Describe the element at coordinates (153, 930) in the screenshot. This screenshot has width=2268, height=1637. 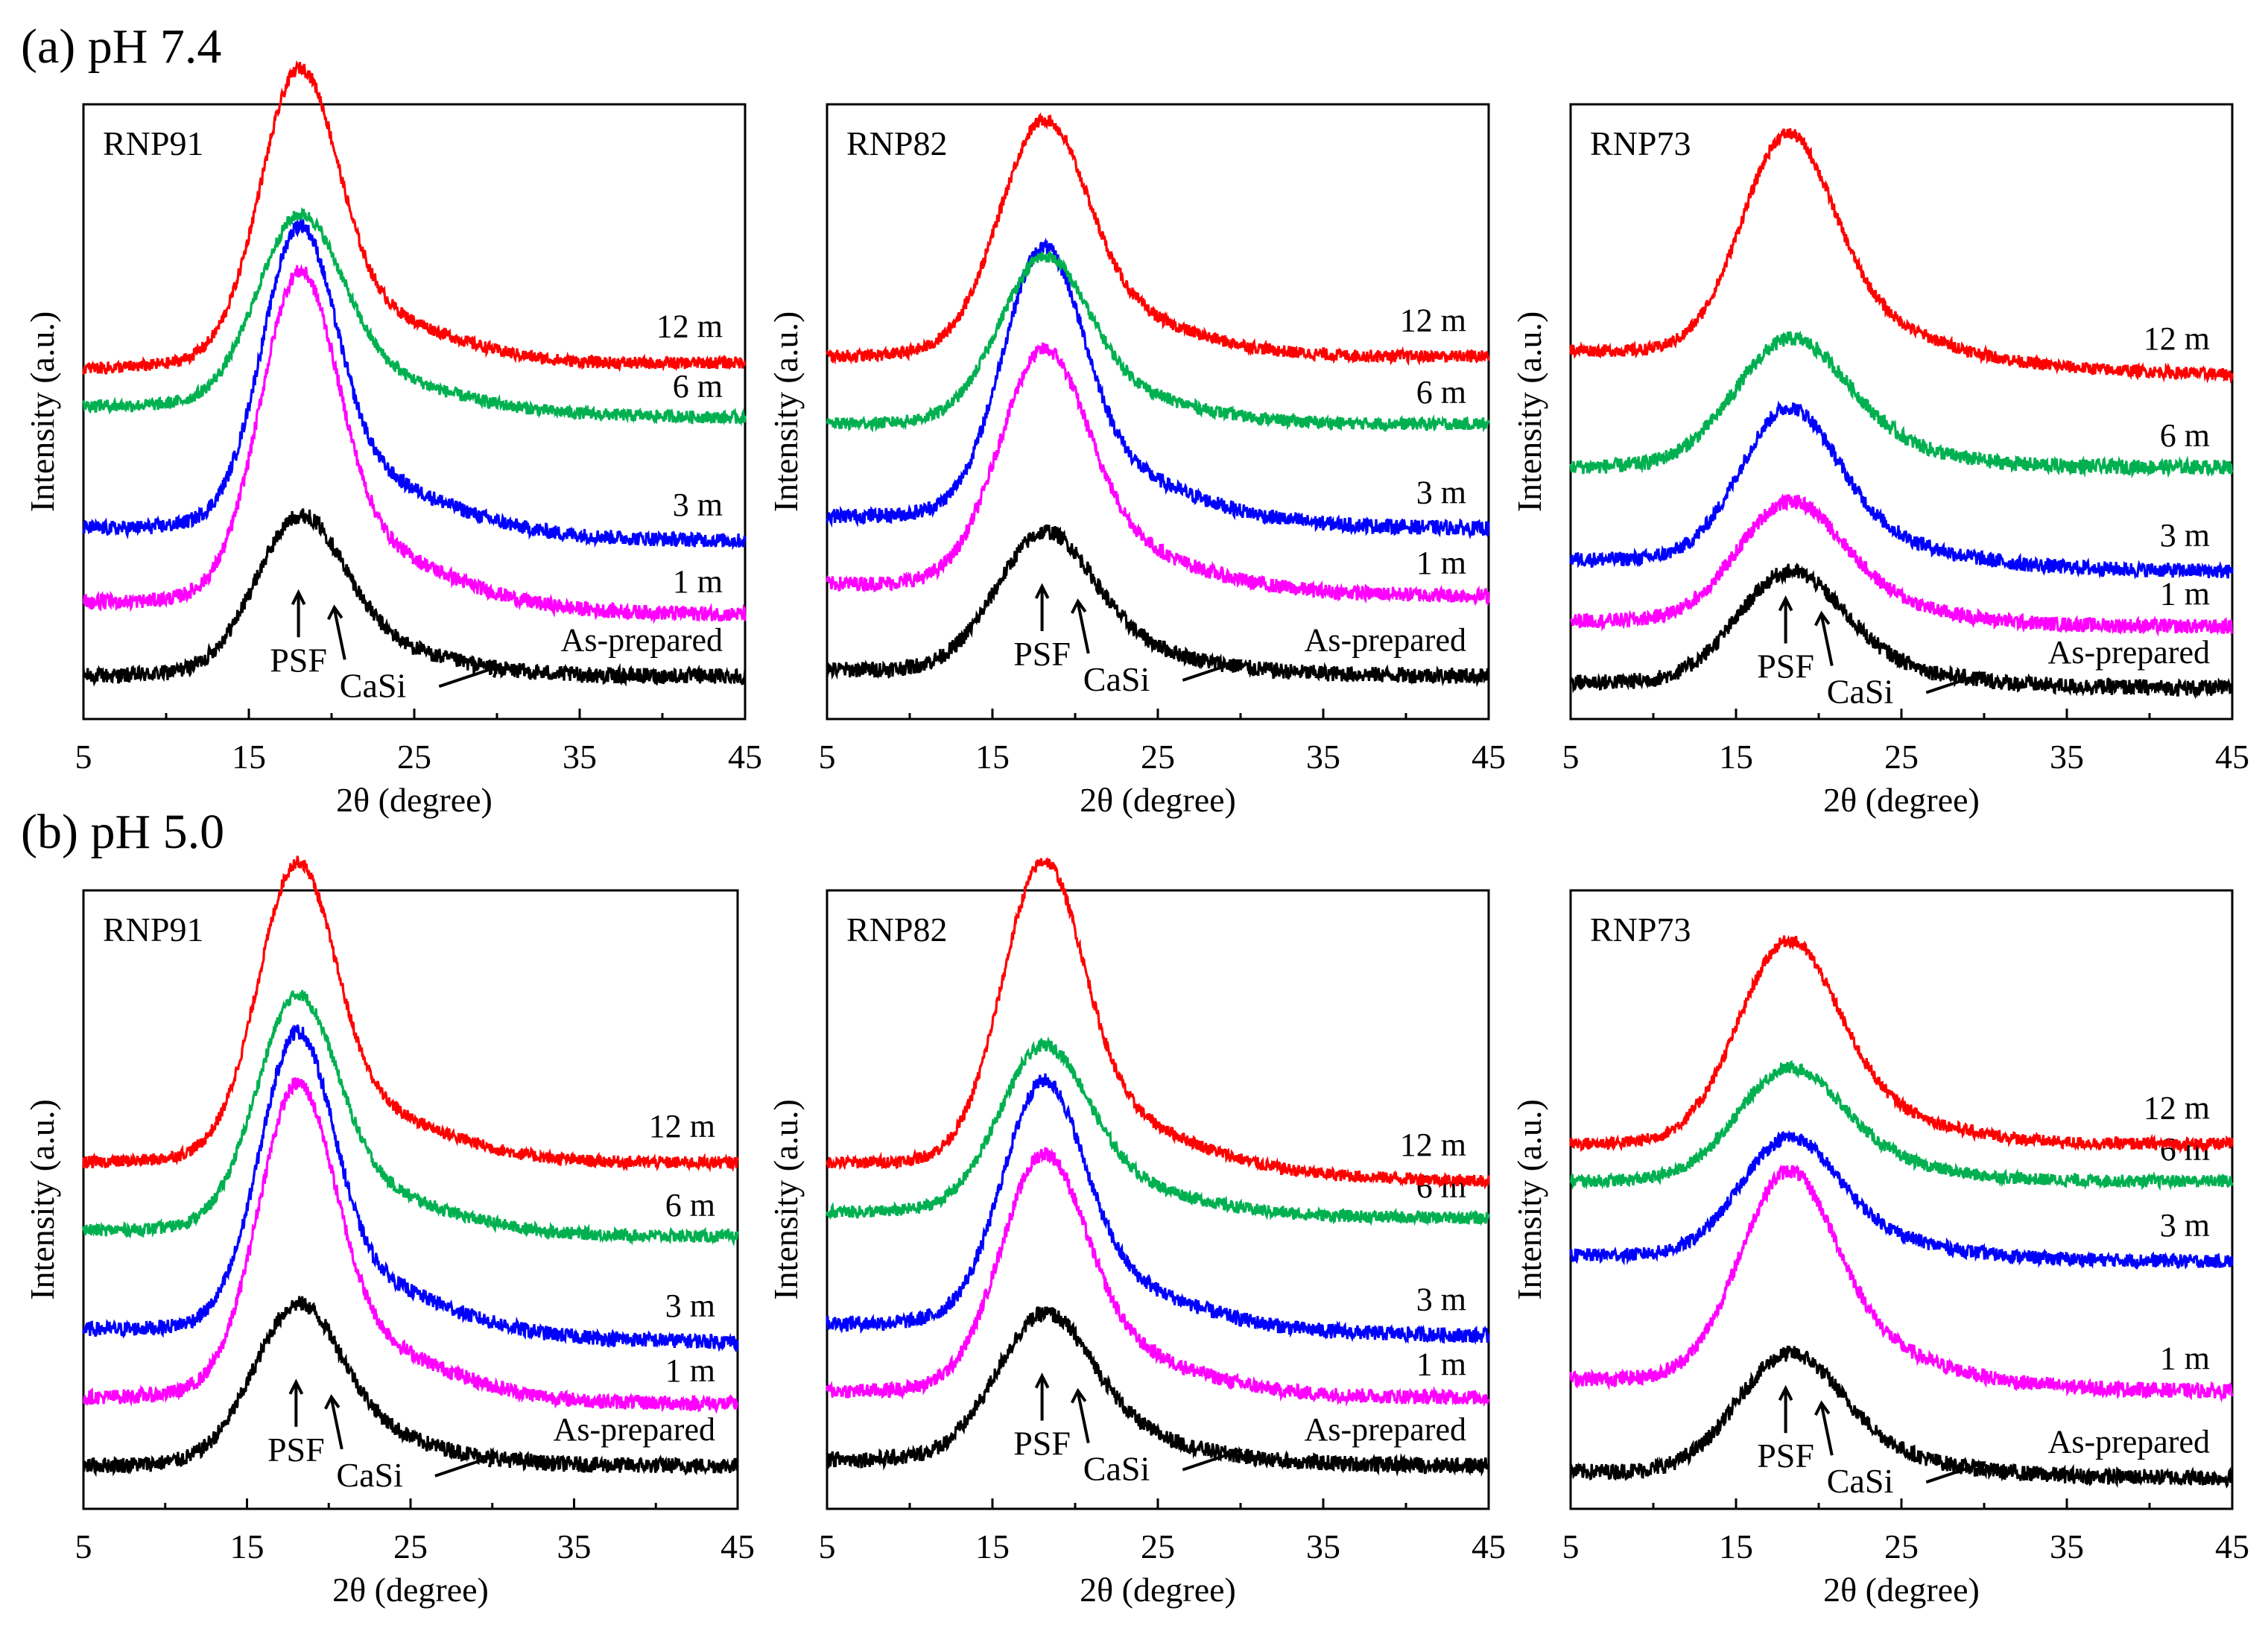
I see `panel-title: RNP91` at that location.